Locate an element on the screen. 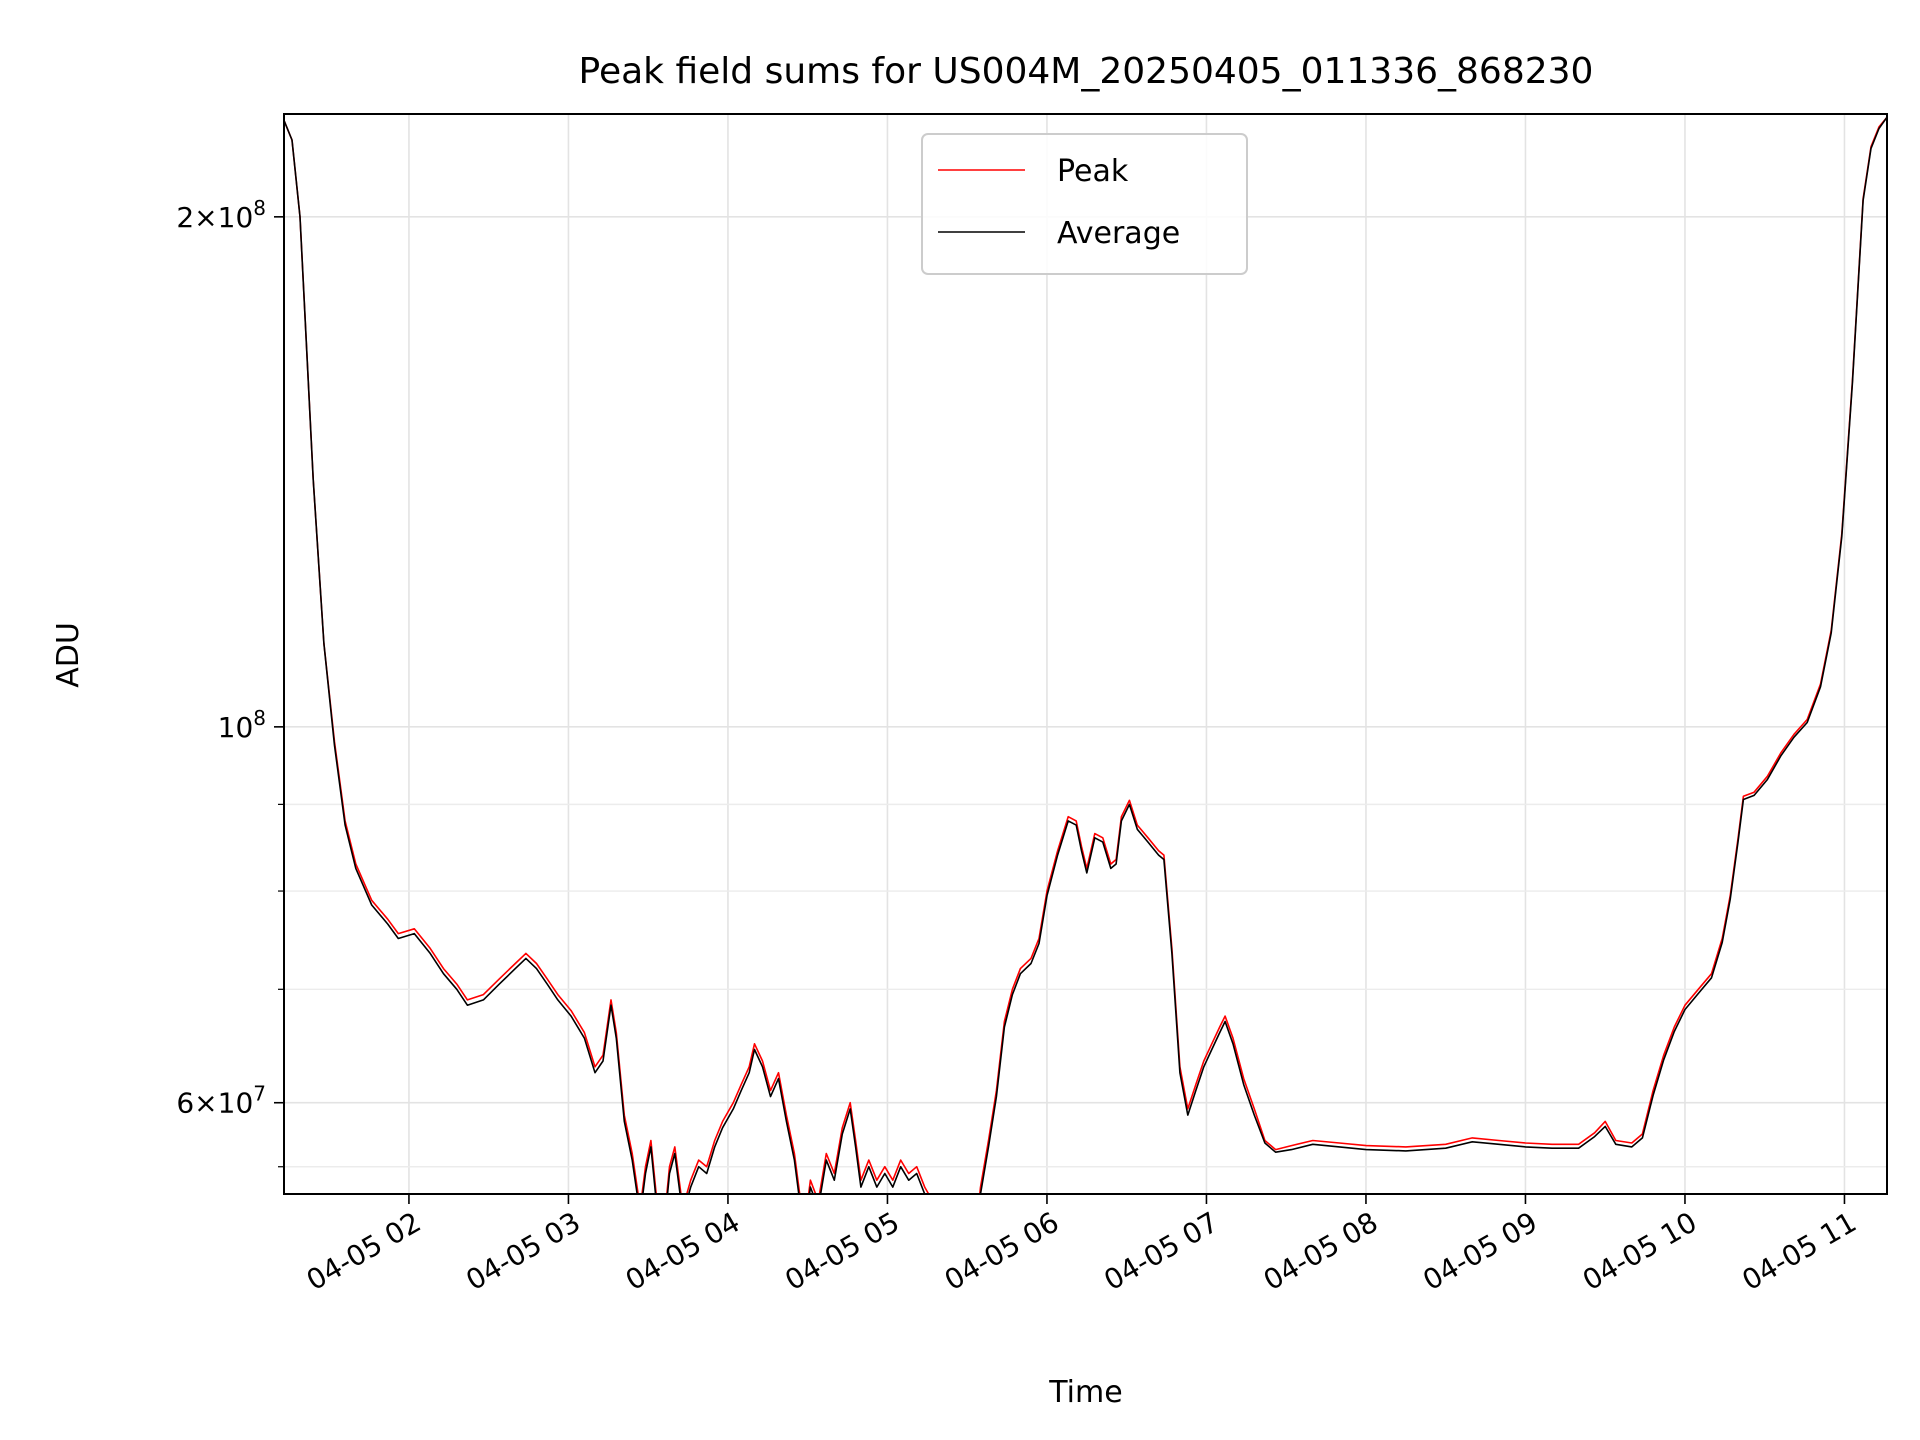  y-axis: 6×107 108 2×108 is located at coordinates (230, 682).